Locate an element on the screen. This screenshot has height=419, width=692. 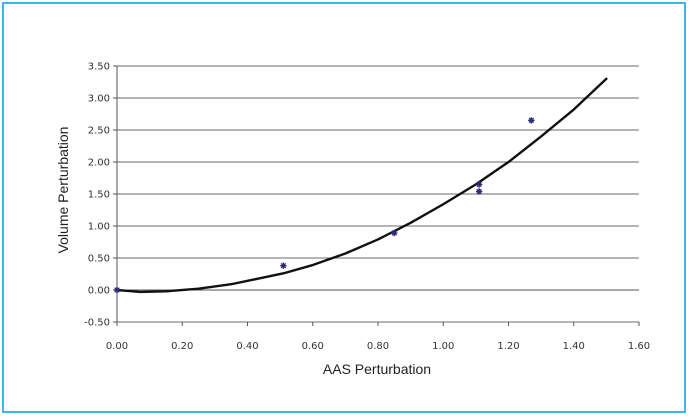
x-tick-label-6: 1.20 is located at coordinates (508, 346).